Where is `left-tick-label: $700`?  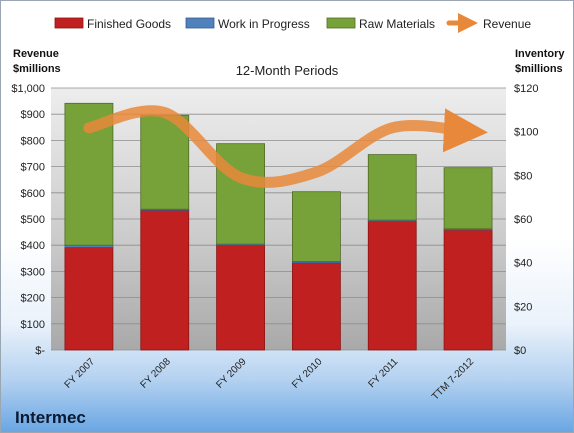
left-tick-label: $700 is located at coordinates (33, 168).